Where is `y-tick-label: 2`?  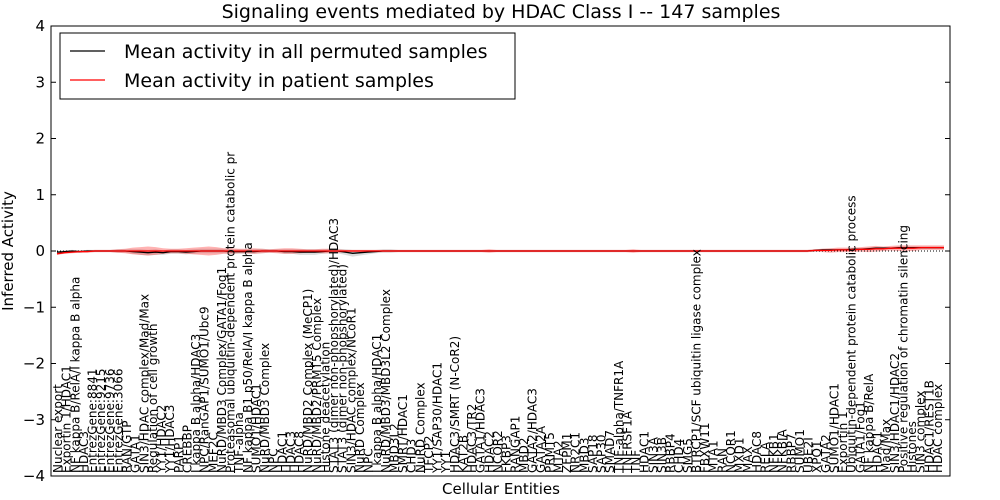
y-tick-label: 2 is located at coordinates (40, 139).